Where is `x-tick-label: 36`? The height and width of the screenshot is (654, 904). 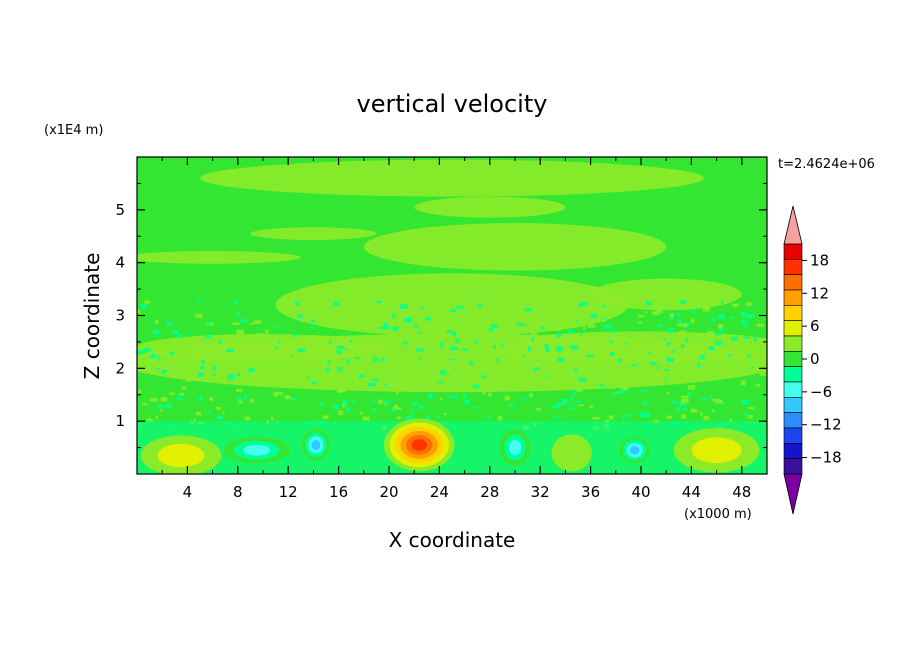
x-tick-label: 36 is located at coordinates (590, 492).